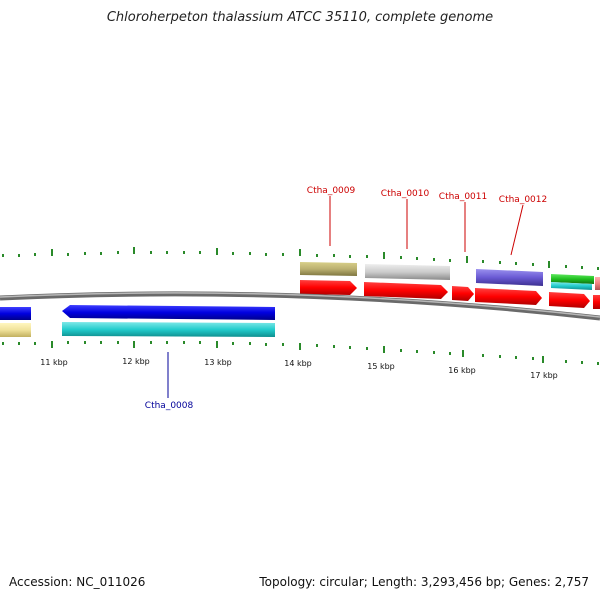  I want to click on kbp-label-12: 12 kbp, so click(136, 361).